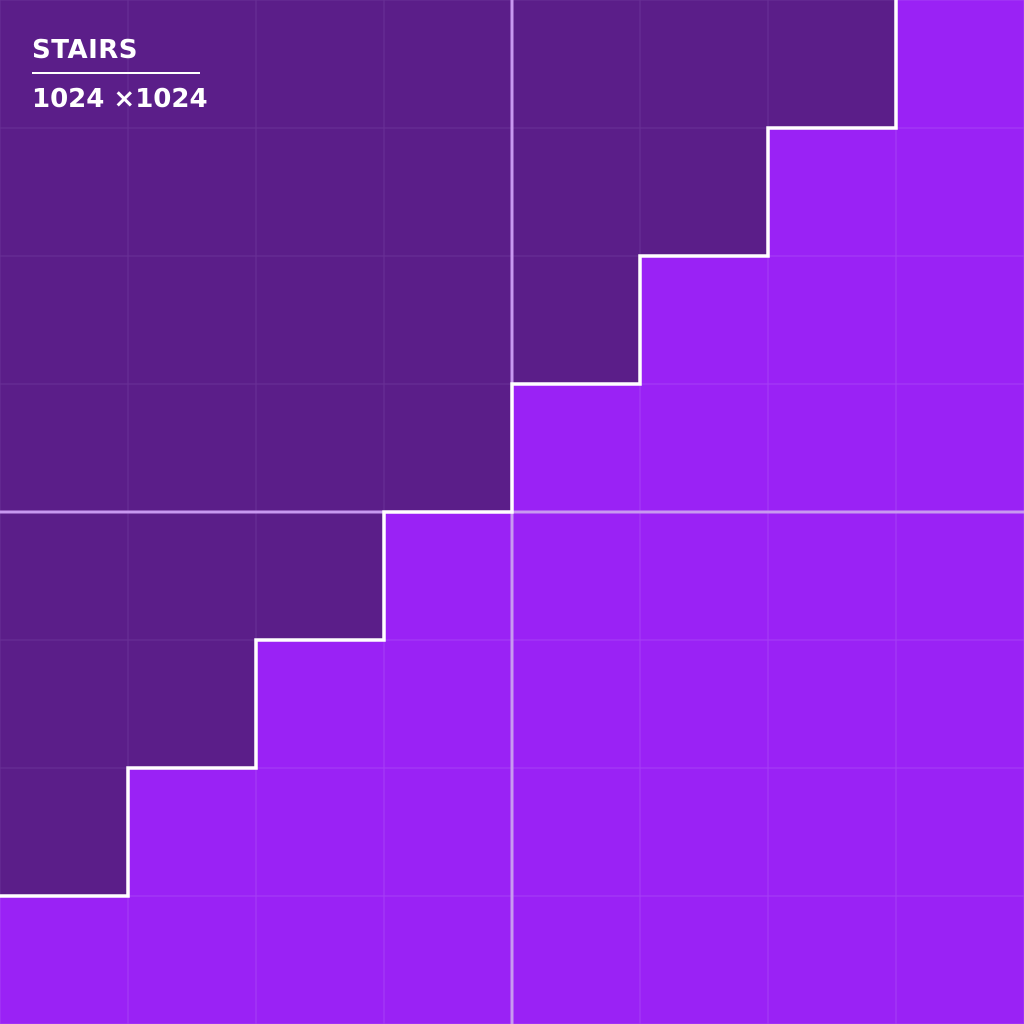 Image resolution: width=1024 pixels, height=1024 pixels. I want to click on size-label: 1024 ×1024, so click(120, 99).